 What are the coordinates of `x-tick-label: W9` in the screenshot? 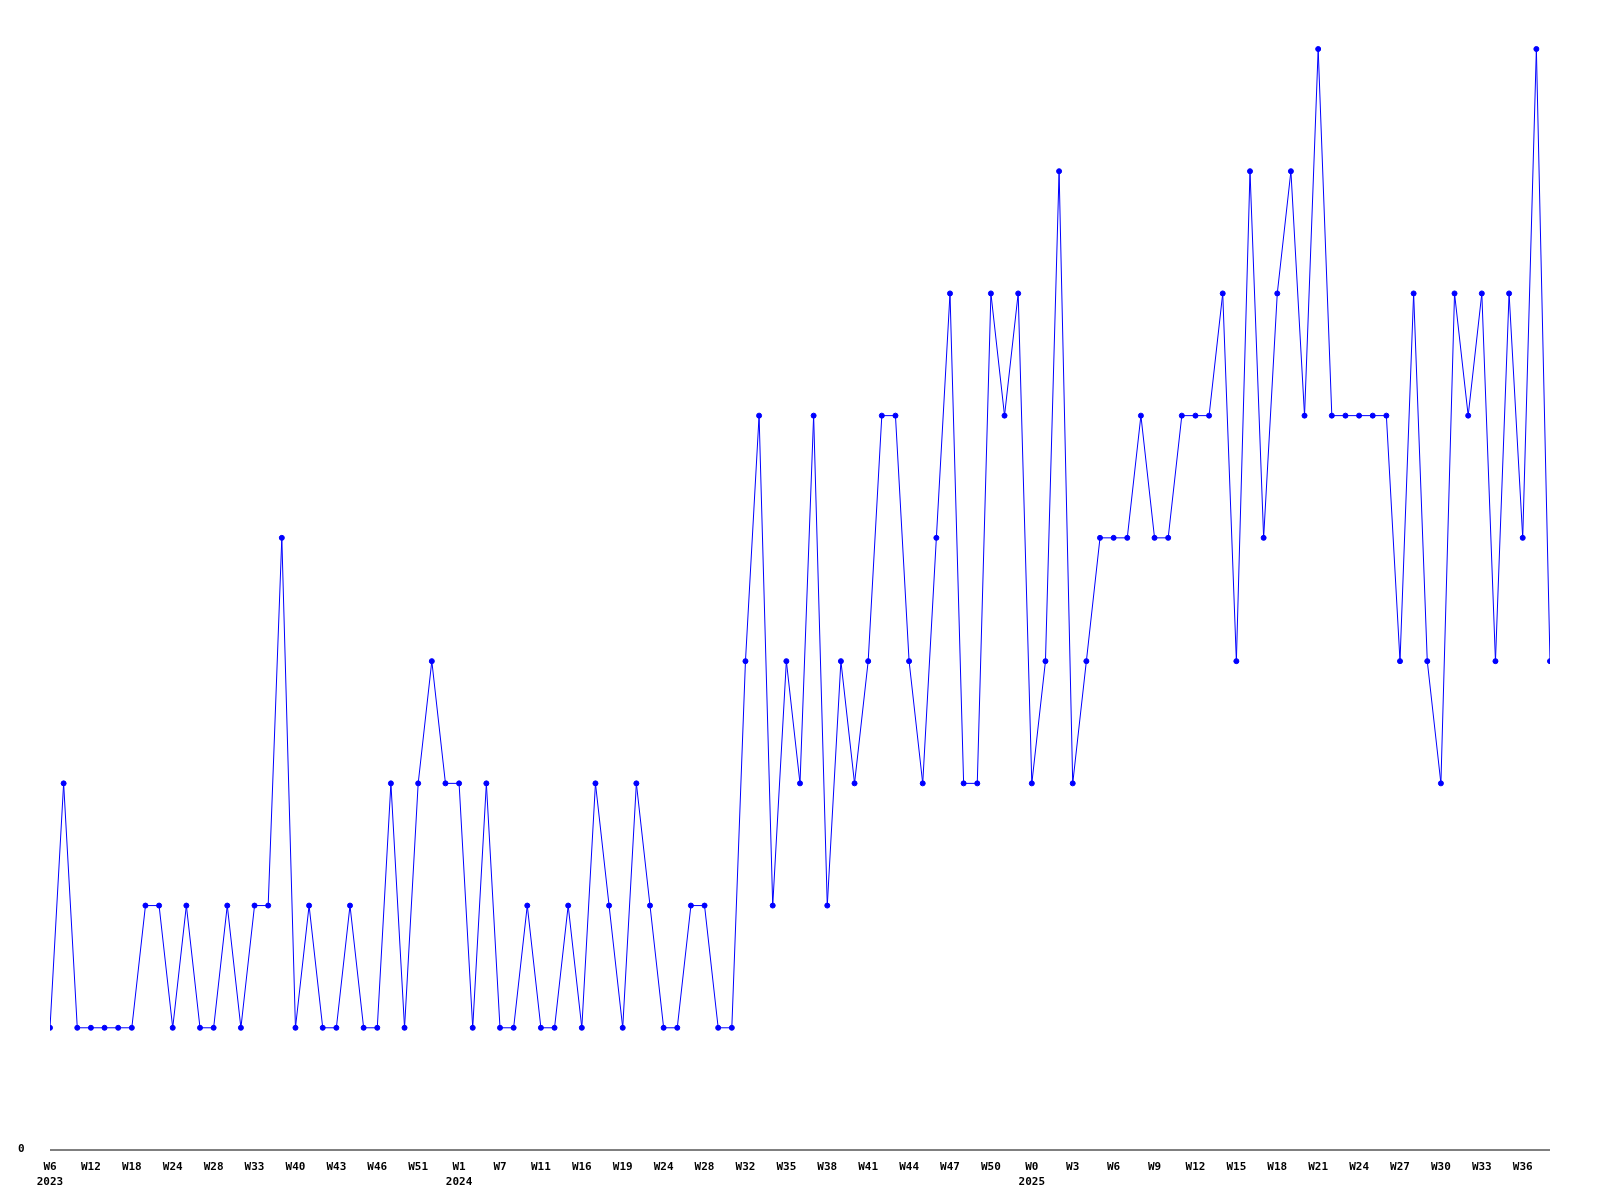 It's located at (1154, 1166).